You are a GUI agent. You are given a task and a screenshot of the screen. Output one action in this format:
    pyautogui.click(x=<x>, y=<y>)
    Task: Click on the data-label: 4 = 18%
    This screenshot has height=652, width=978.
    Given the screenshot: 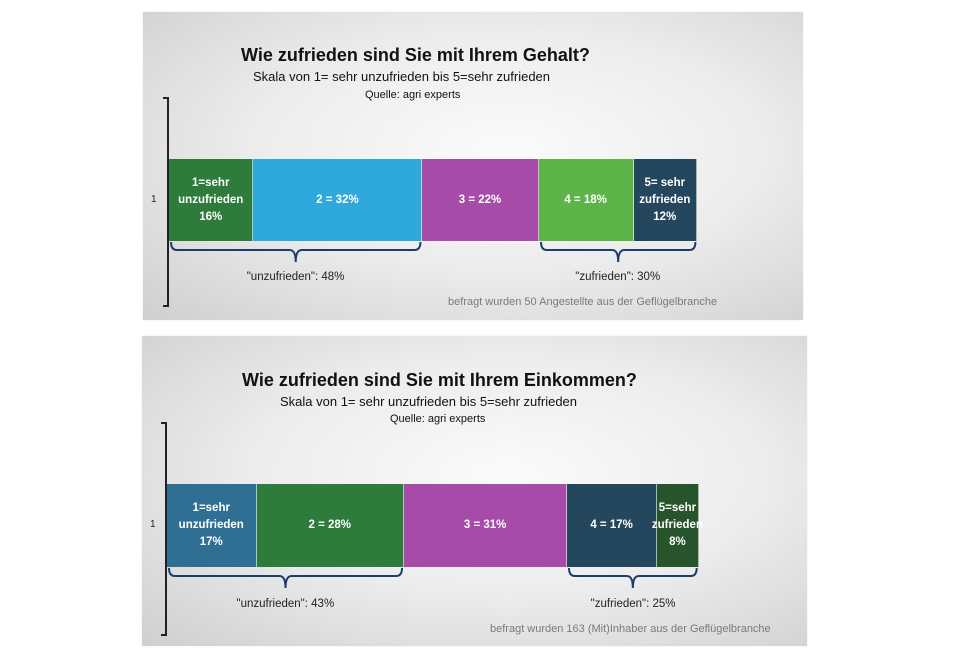 What is the action you would take?
    pyautogui.click(x=585, y=199)
    